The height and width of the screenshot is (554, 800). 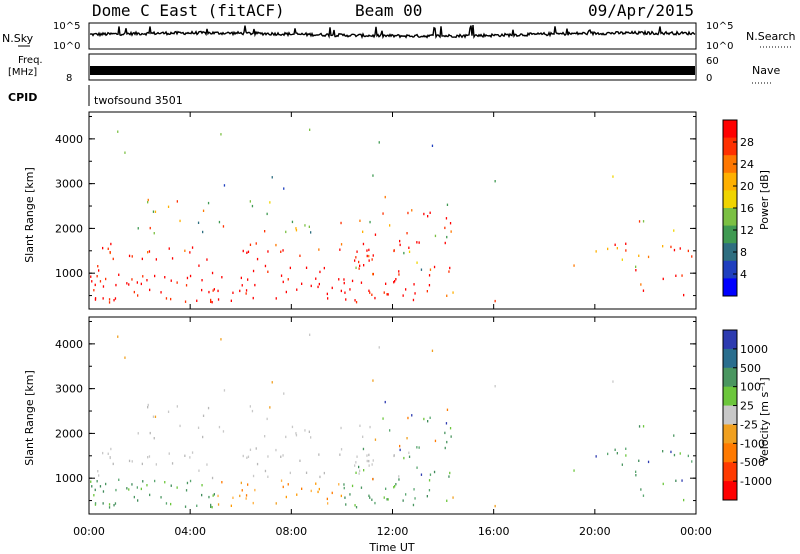 I want to click on colorbar-tick-label: -500, so click(x=752, y=462).